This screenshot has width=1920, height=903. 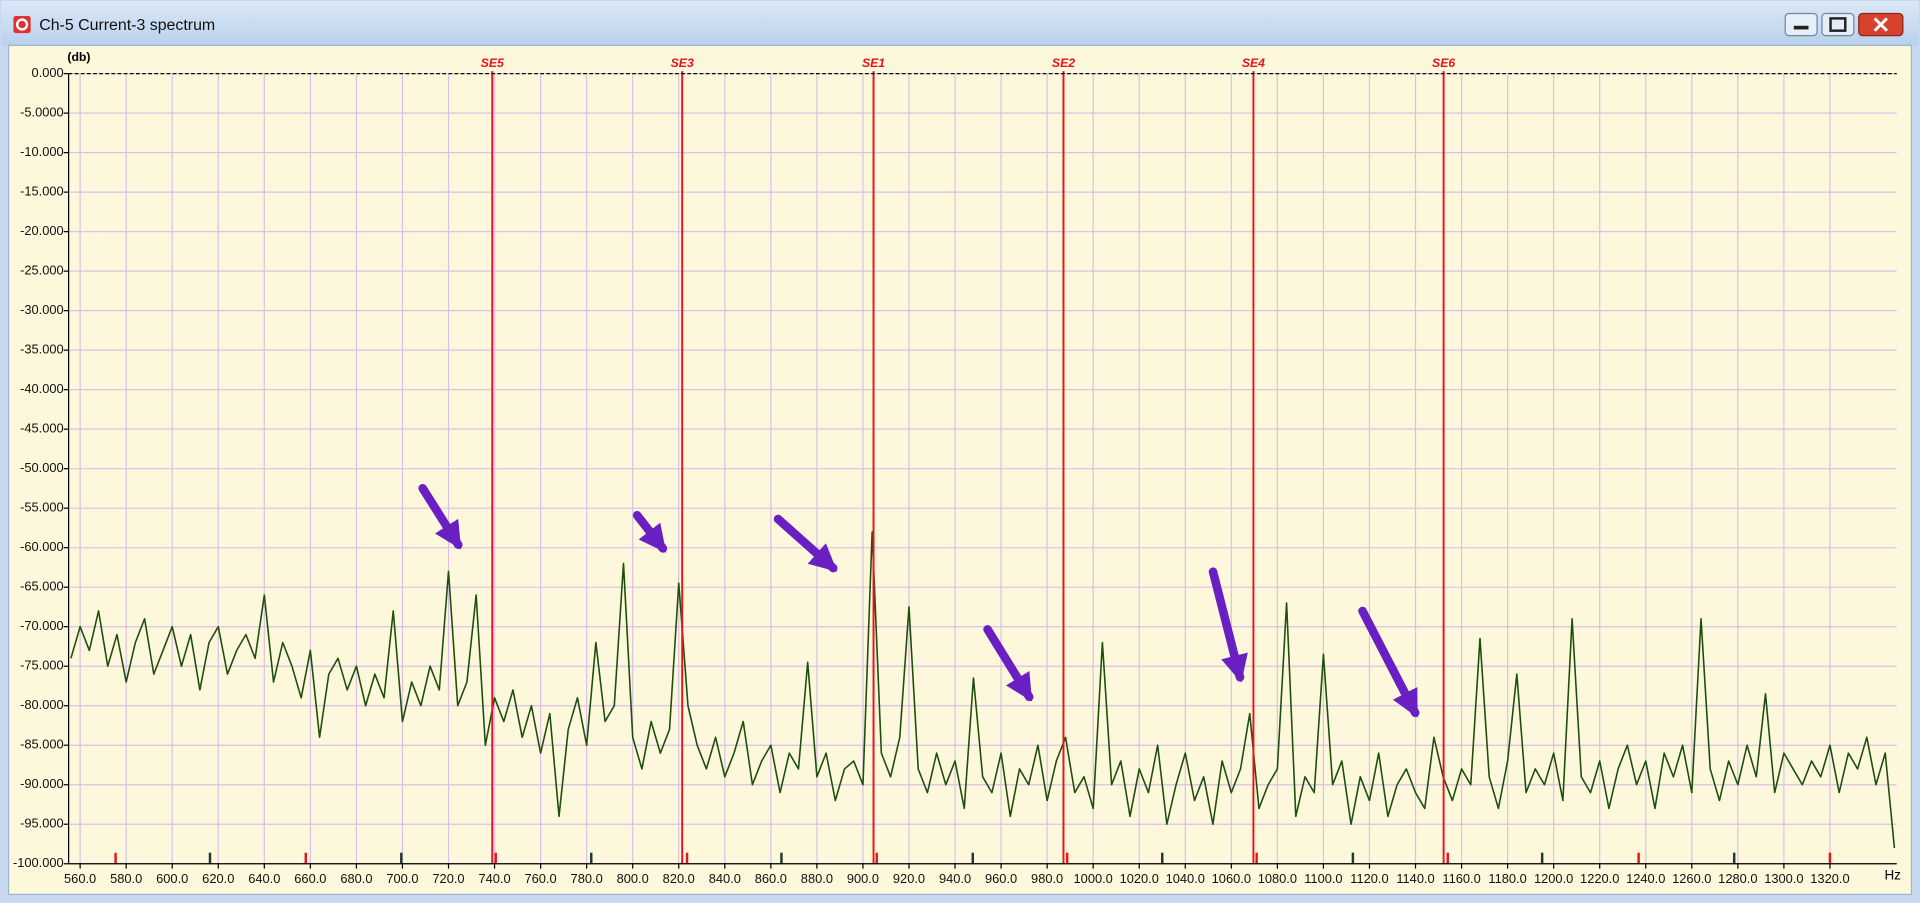 I want to click on y-tick-label: -45.000, so click(x=42, y=428).